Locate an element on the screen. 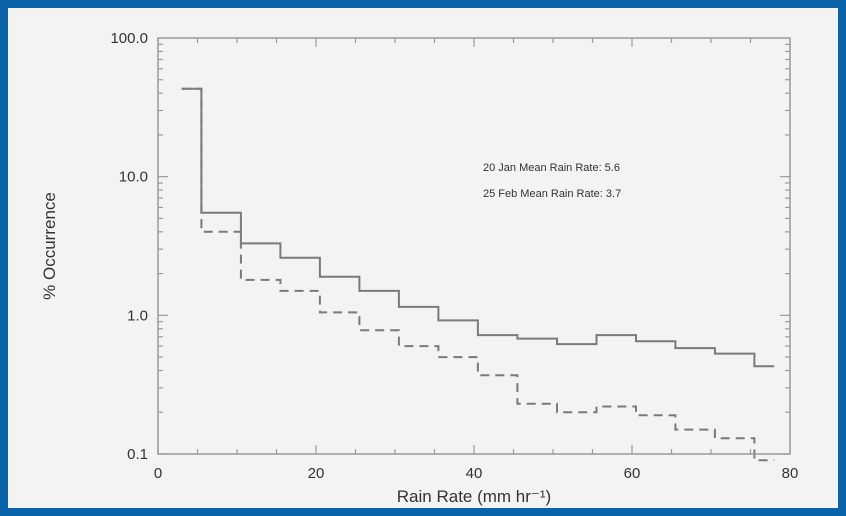 Image resolution: width=846 pixels, height=516 pixels. legend-entry: 25 Feb Mean Rain Rate: 3.7 is located at coordinates (552, 194).